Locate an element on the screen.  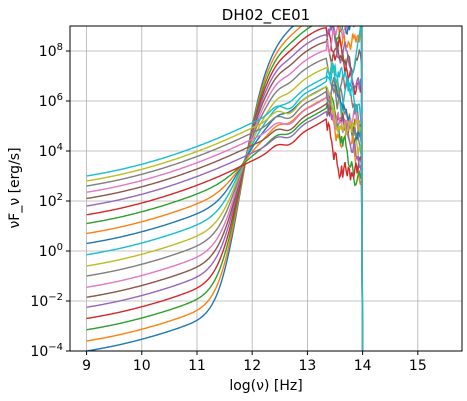
y-axis: 10⁻⁴ 10⁻² 10⁰ 10² 10⁴ 10⁶ 10⁸ is located at coordinates (50, 201).